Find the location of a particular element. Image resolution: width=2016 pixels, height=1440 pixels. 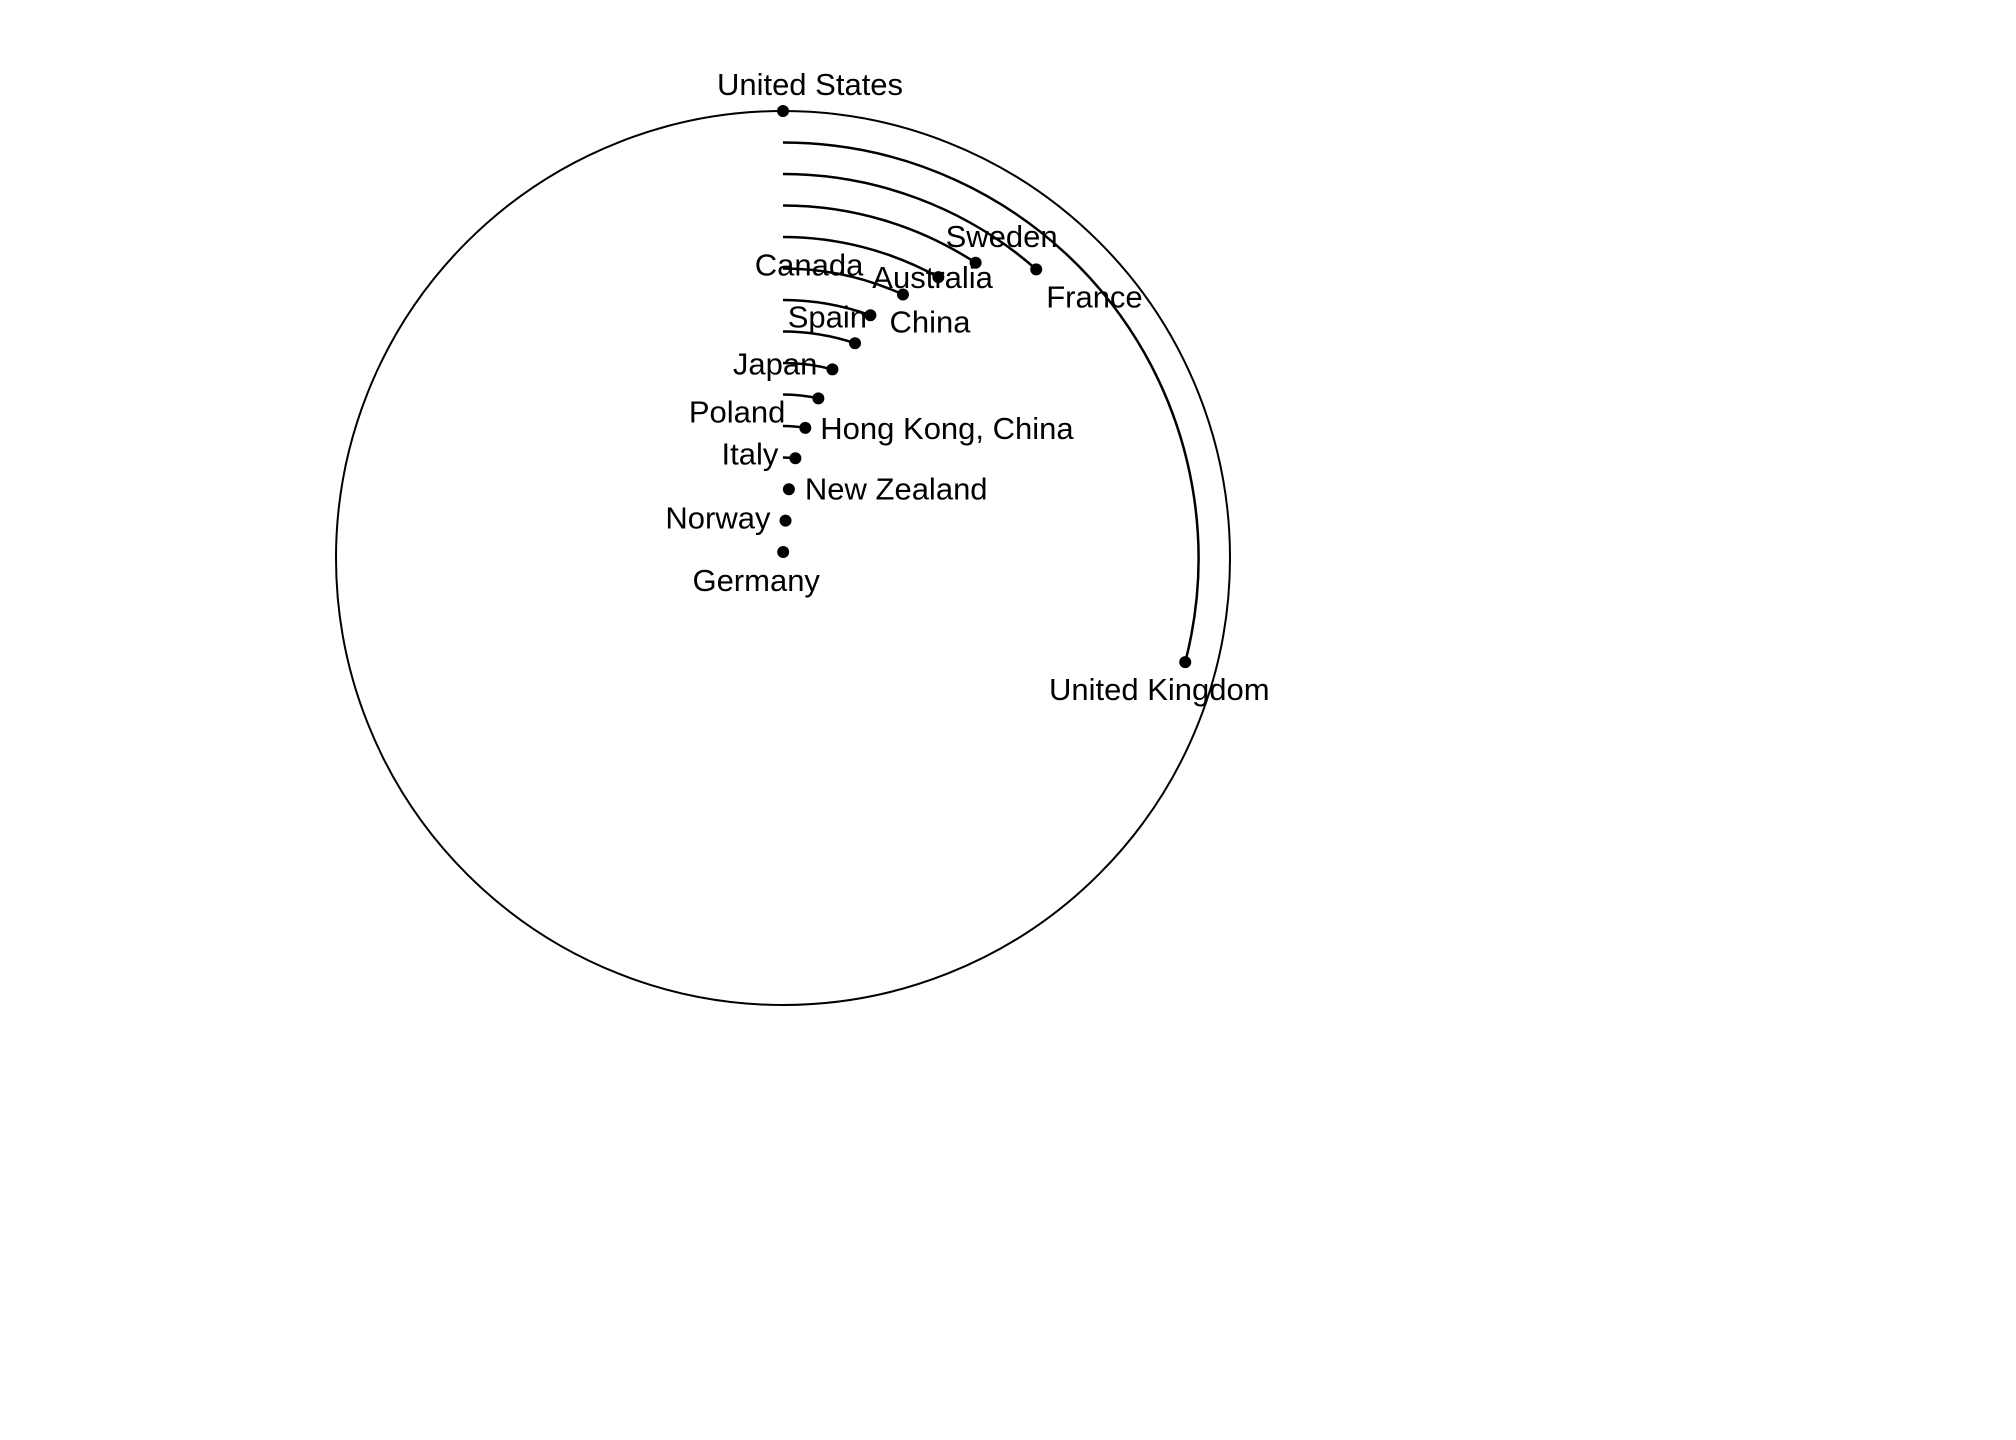

dot-poland is located at coordinates (818, 398).